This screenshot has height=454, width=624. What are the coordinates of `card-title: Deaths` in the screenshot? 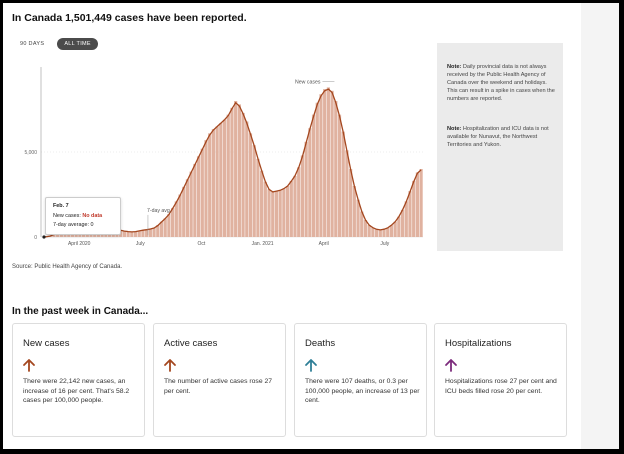 It's located at (320, 343).